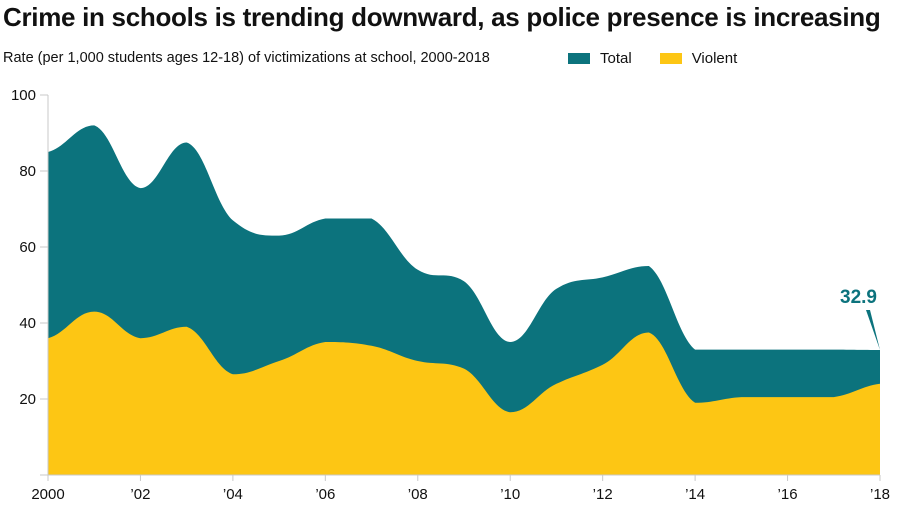 This screenshot has width=900, height=512. What do you see at coordinates (510, 494) in the screenshot?
I see `x-tick-label: ’10` at bounding box center [510, 494].